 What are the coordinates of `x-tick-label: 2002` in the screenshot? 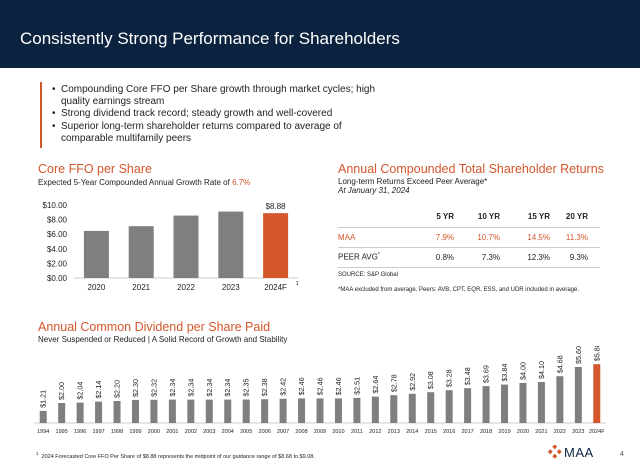 It's located at (191, 432).